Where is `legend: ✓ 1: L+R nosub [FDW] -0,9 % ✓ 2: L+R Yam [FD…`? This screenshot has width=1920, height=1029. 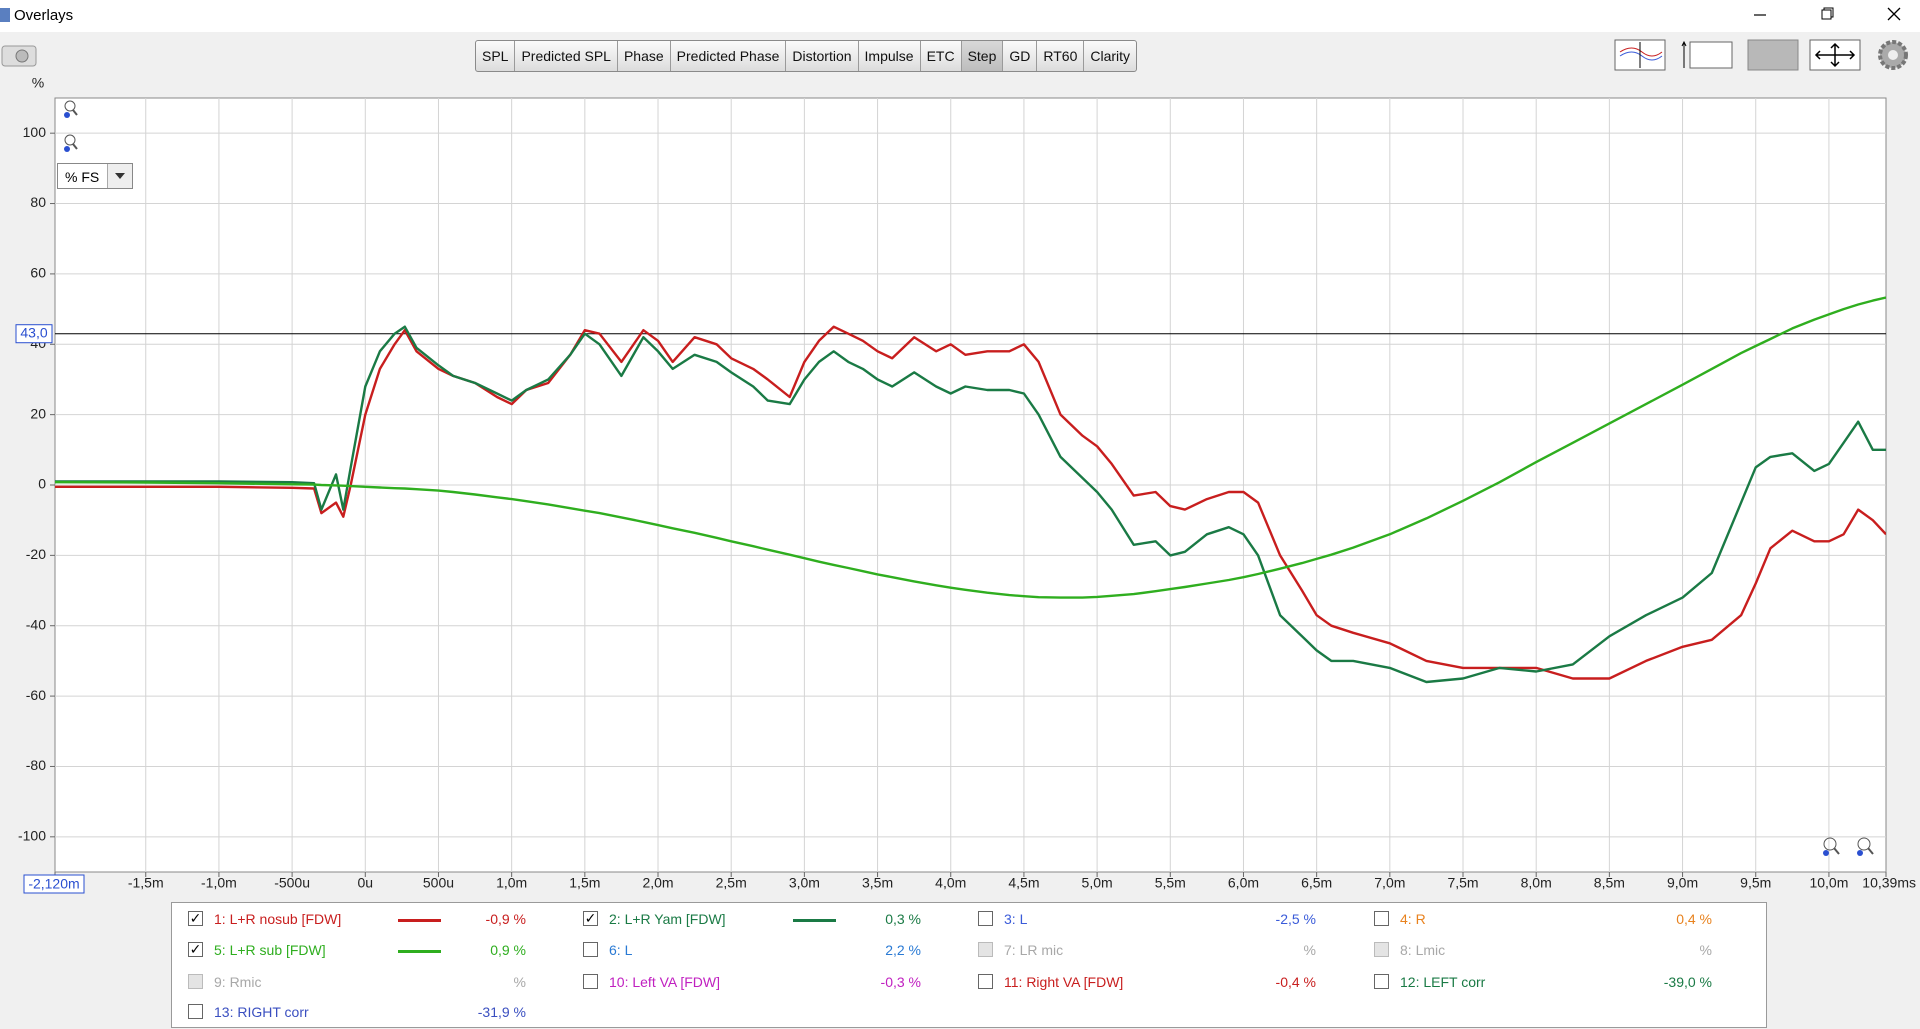
legend: ✓ 1: L+R nosub [FDW] -0,9 % ✓ 2: L+R Yam [FD… is located at coordinates (969, 965).